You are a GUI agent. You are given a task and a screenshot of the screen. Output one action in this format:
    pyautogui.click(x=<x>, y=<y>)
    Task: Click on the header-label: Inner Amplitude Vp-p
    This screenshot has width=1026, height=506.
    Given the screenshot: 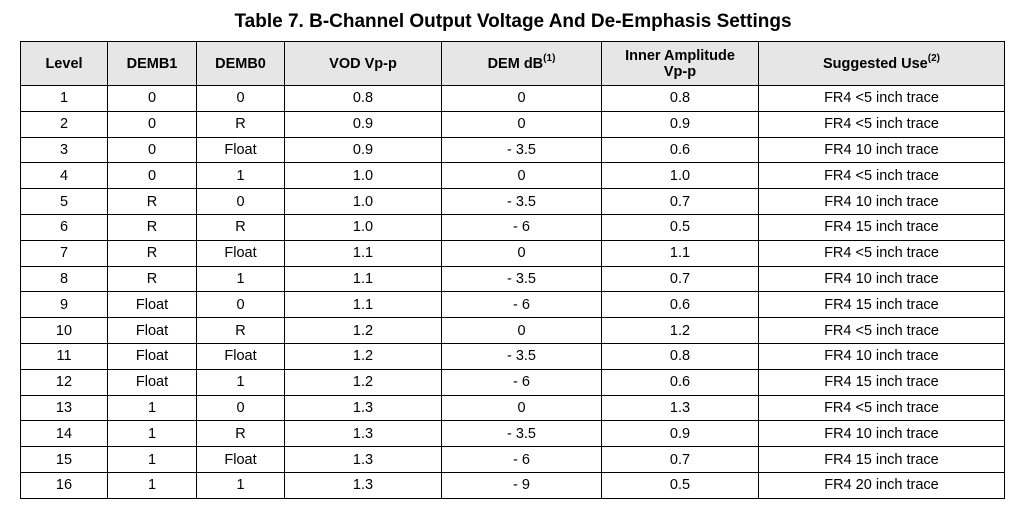 What is the action you would take?
    pyautogui.click(x=680, y=63)
    